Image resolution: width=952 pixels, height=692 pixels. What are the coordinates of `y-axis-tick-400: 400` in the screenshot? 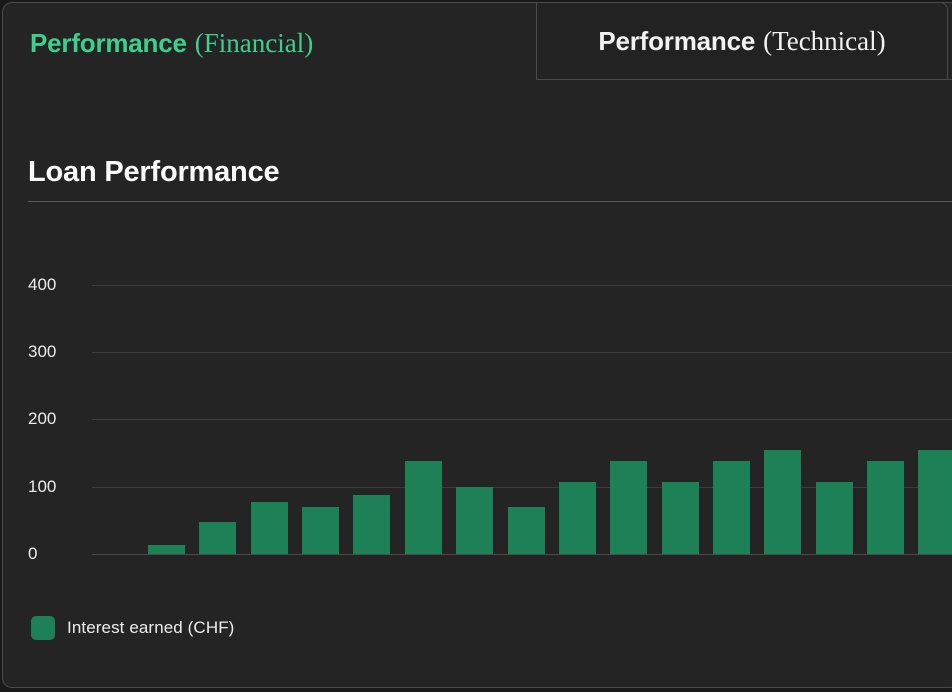 It's located at (42, 284).